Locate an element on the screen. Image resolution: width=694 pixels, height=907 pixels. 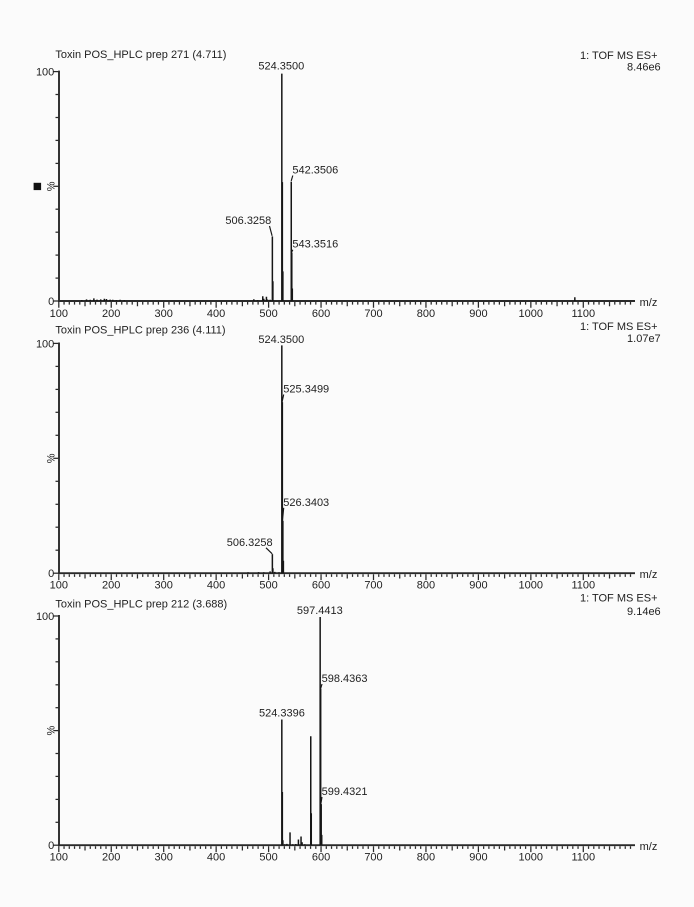
svg-text: 597.4413 is located at coordinates (320, 611).